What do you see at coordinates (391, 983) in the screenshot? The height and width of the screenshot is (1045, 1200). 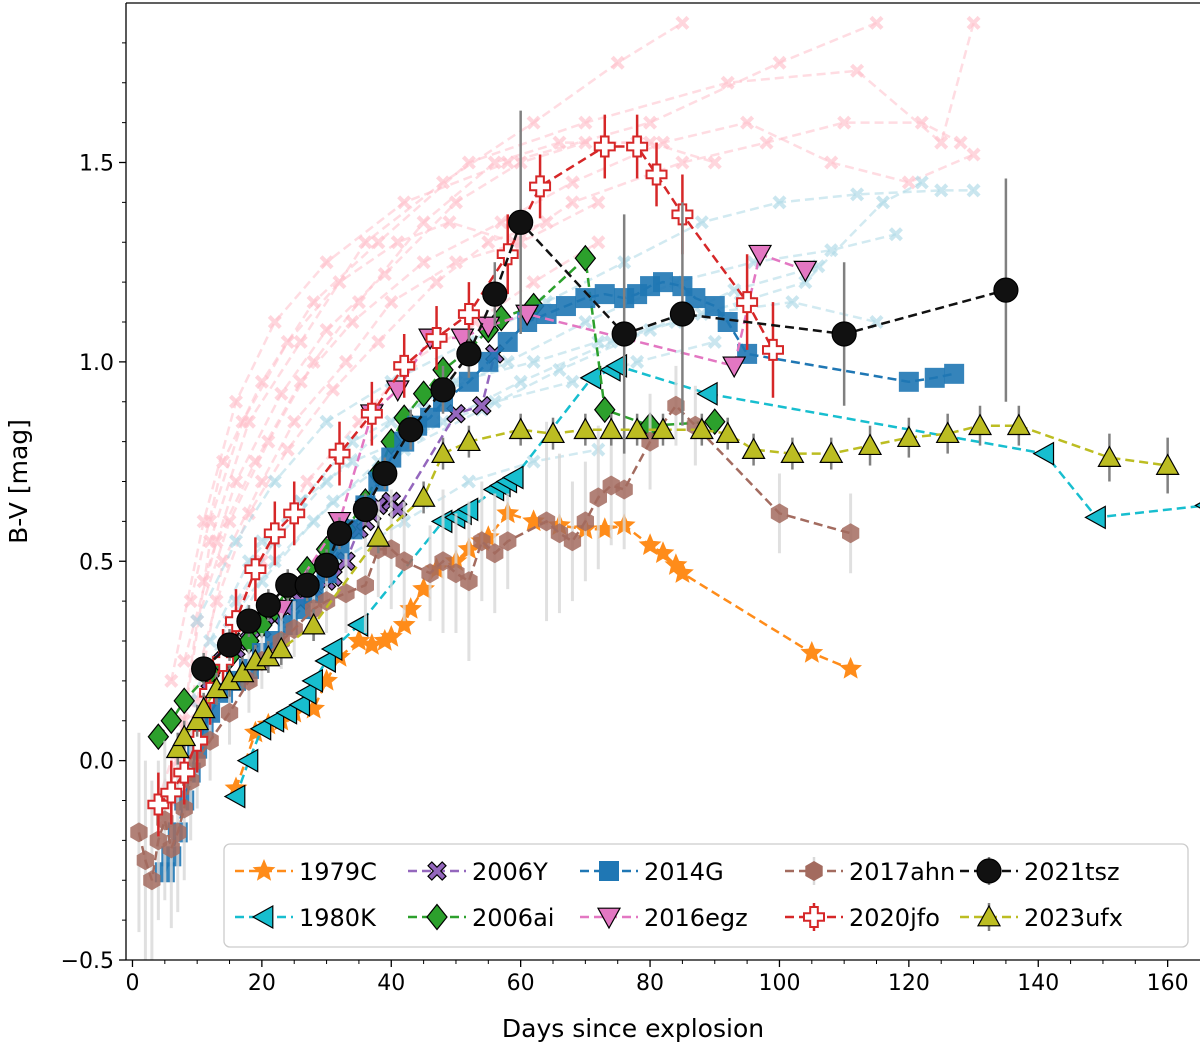 I see `x-tick-label: 40` at bounding box center [391, 983].